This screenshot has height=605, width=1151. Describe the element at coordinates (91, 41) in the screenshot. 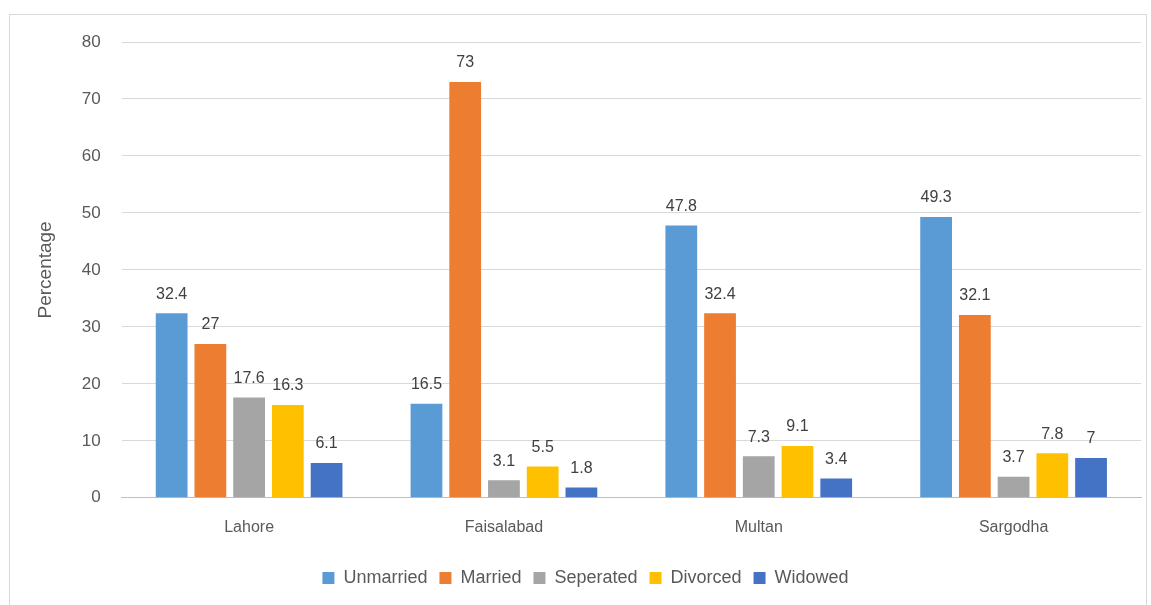

I see `y-tick-label: 80` at that location.